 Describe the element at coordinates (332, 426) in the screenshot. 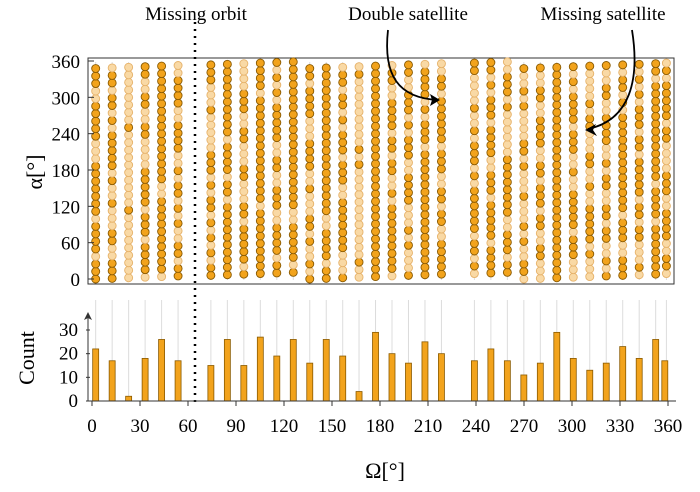

I see `omega-tick-label: 150` at that location.